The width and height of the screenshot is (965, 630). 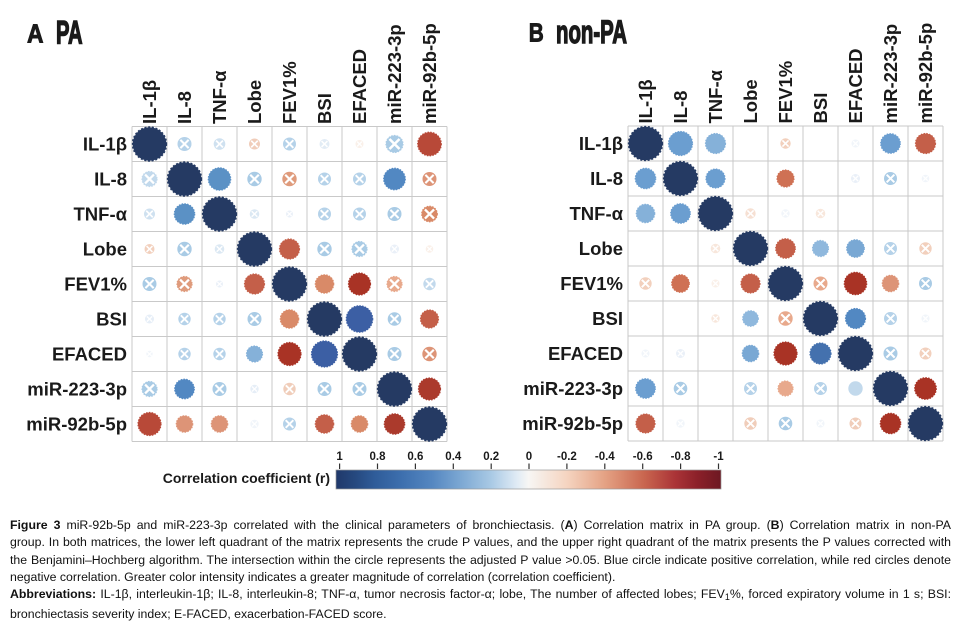 What do you see at coordinates (491, 457) in the screenshot?
I see `svg-text: 0.2` at bounding box center [491, 457].